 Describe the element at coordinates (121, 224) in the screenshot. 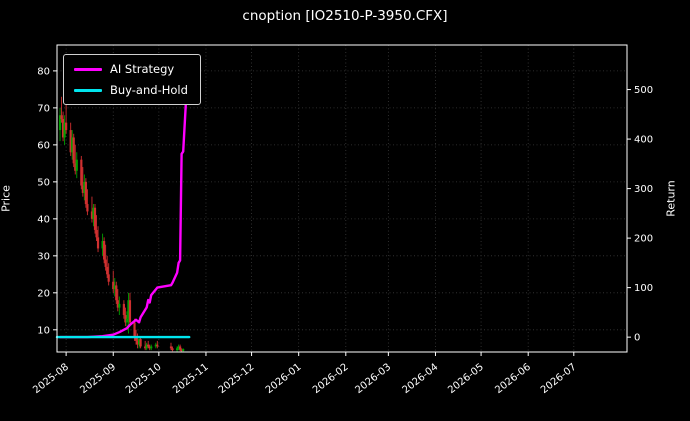

I see `candlestick-series` at that location.